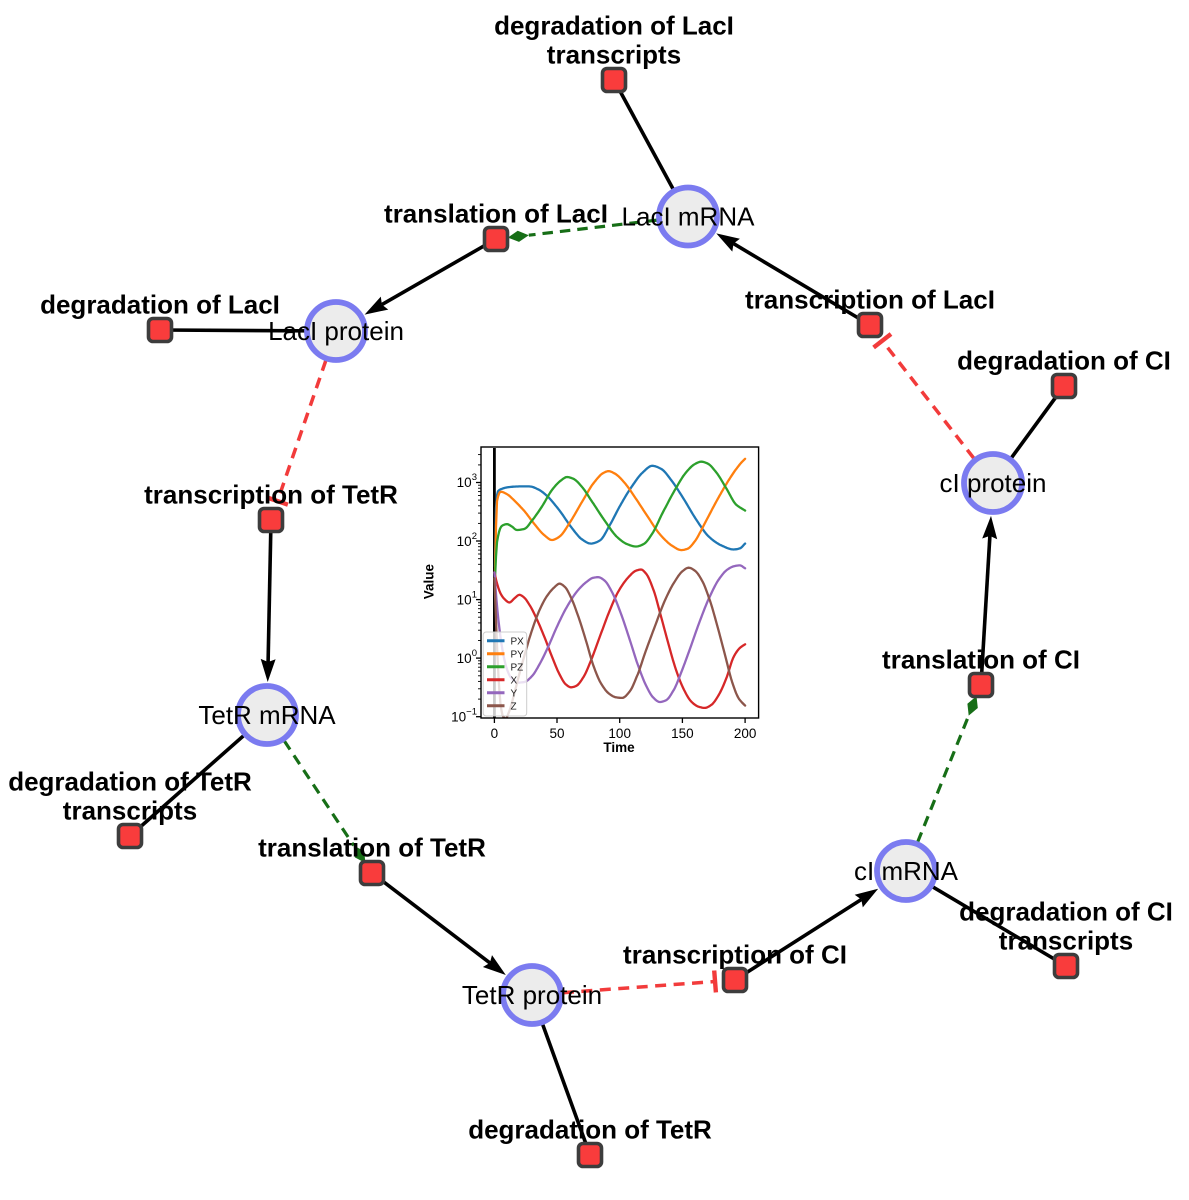 The image size is (1189, 1200). I want to click on svg-text: cI mRNA, so click(906, 871).